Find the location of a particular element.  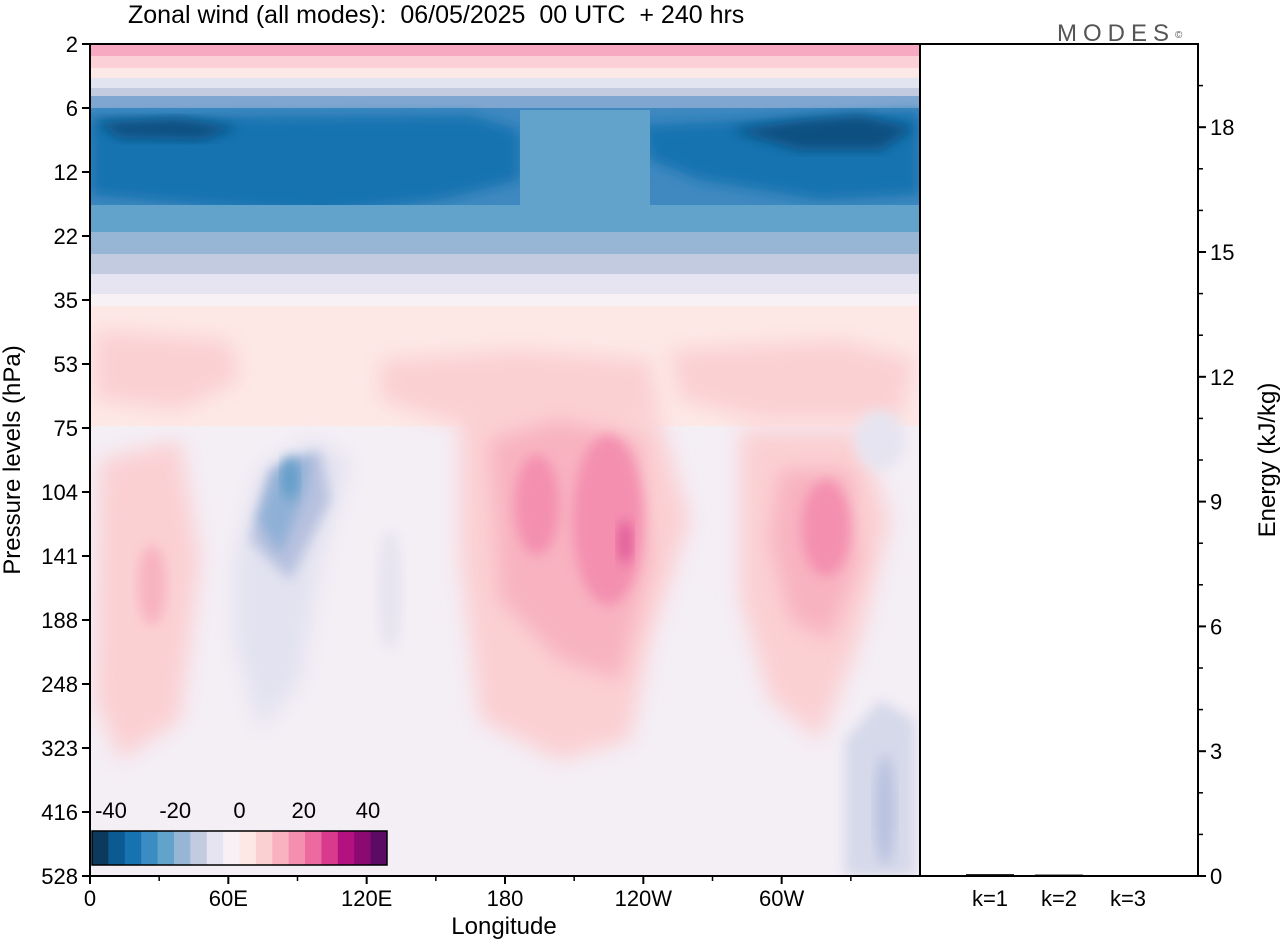

energy-category-label: k=1 is located at coordinates (990, 898).